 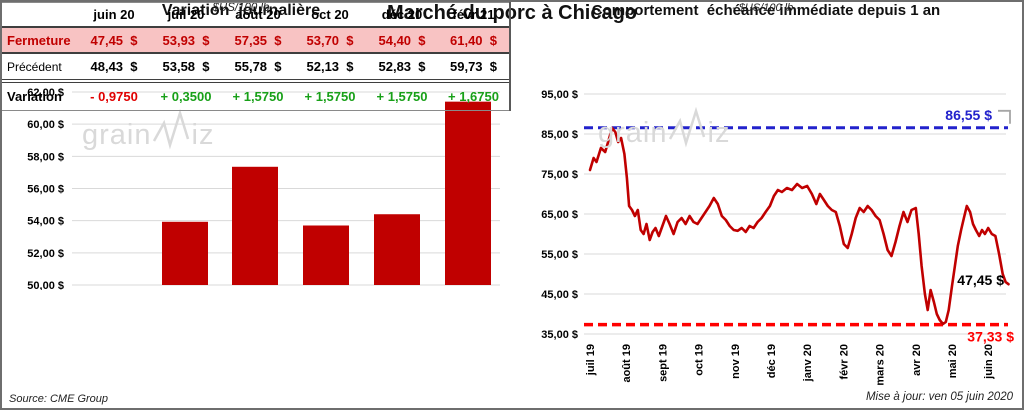 What do you see at coordinates (186, 96) in the screenshot?
I see `variation-value: + 0,3500` at bounding box center [186, 96].